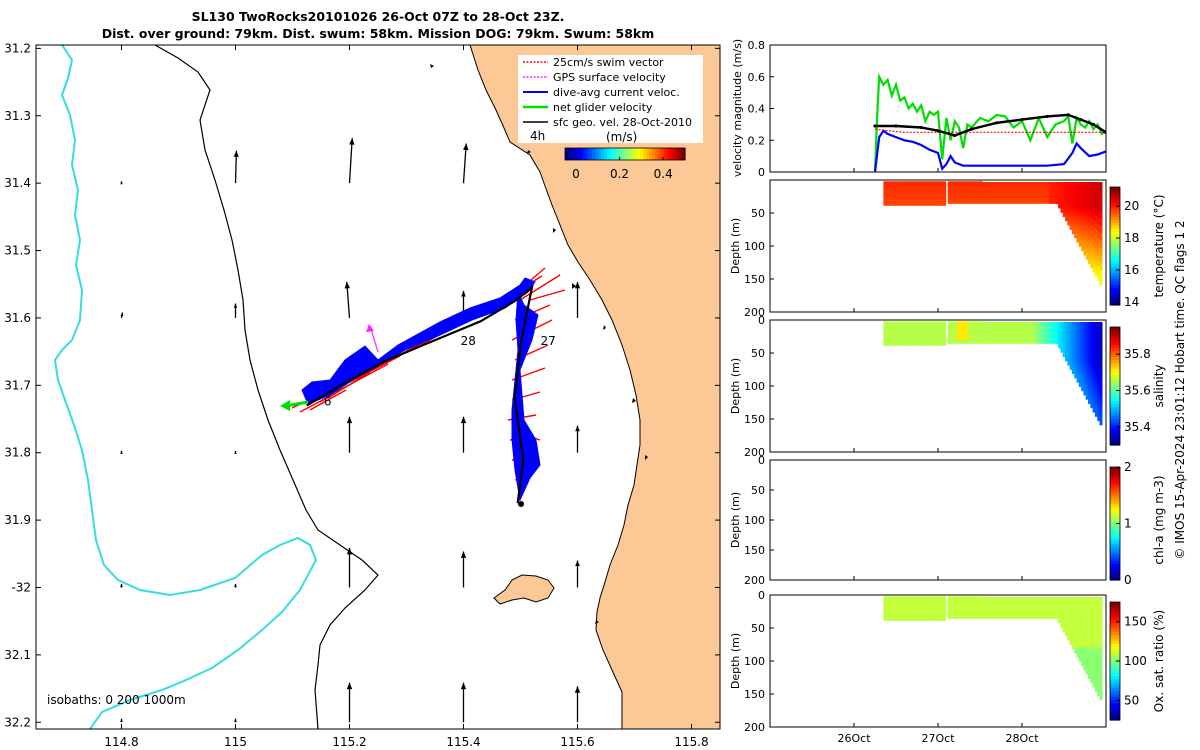  What do you see at coordinates (754, 246) in the screenshot?
I see `depth-tick-label: 100` at bounding box center [754, 246].